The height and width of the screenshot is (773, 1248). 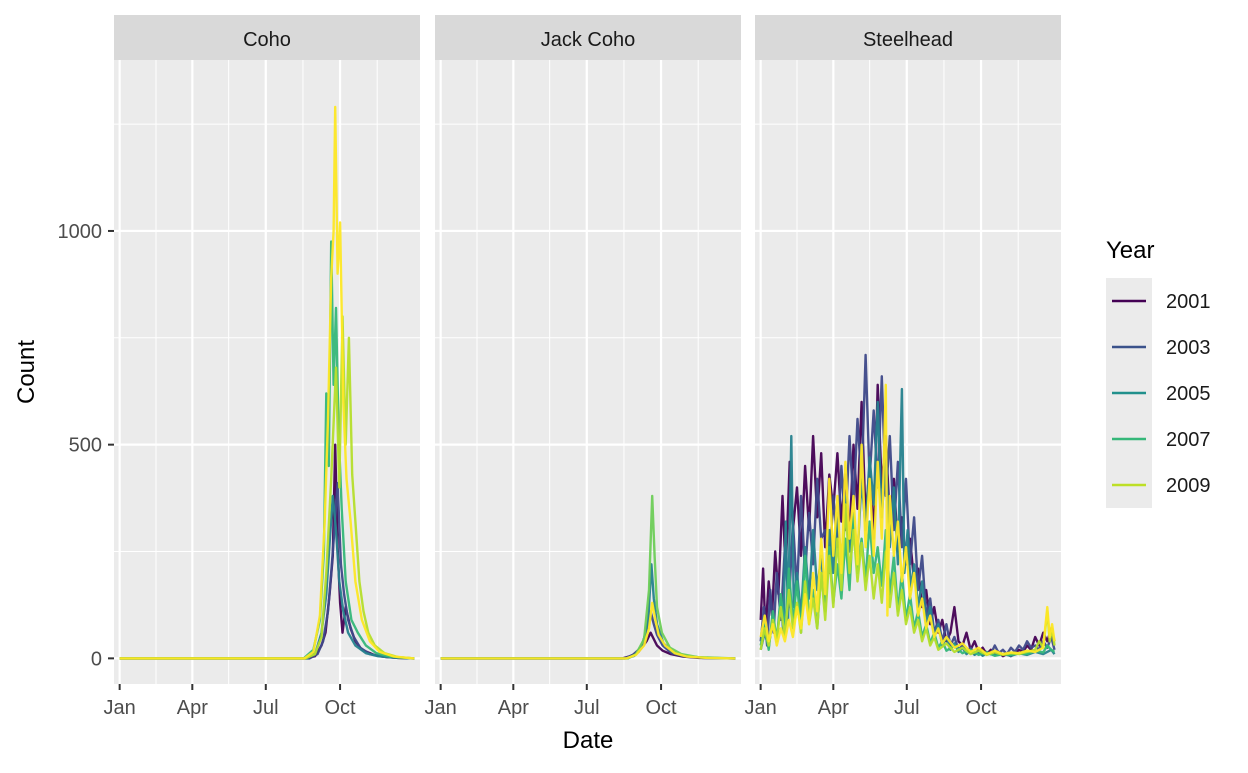 What do you see at coordinates (1130, 250) in the screenshot?
I see `legend-title: Year` at bounding box center [1130, 250].